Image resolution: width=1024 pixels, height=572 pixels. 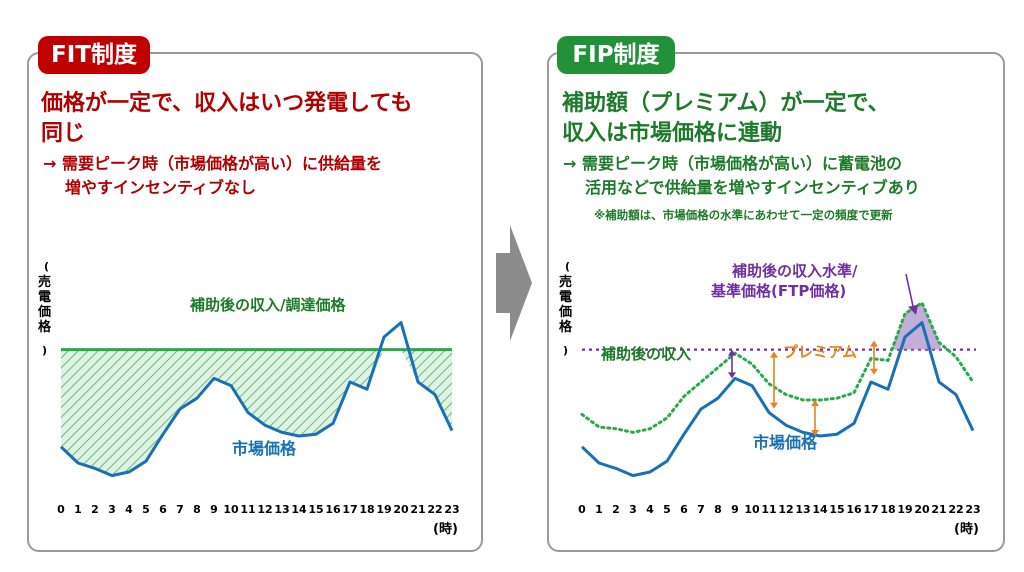 I want to click on fip-level-label-line2: 基準価格(FTP価格), so click(x=778, y=291).